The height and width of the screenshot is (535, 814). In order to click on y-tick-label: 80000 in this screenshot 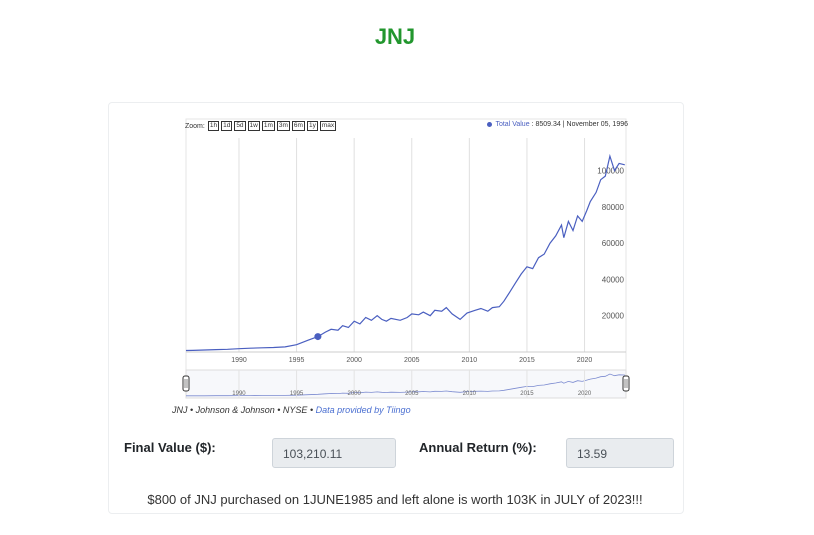, I will do `click(613, 207)`.